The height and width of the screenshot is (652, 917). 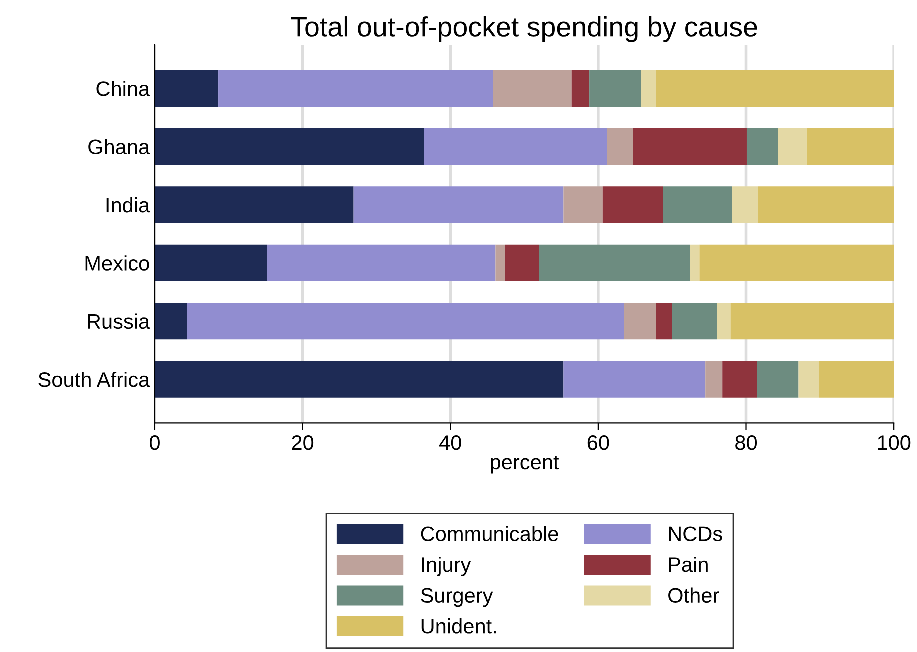 I want to click on legend-label: Communicable, so click(x=489, y=534).